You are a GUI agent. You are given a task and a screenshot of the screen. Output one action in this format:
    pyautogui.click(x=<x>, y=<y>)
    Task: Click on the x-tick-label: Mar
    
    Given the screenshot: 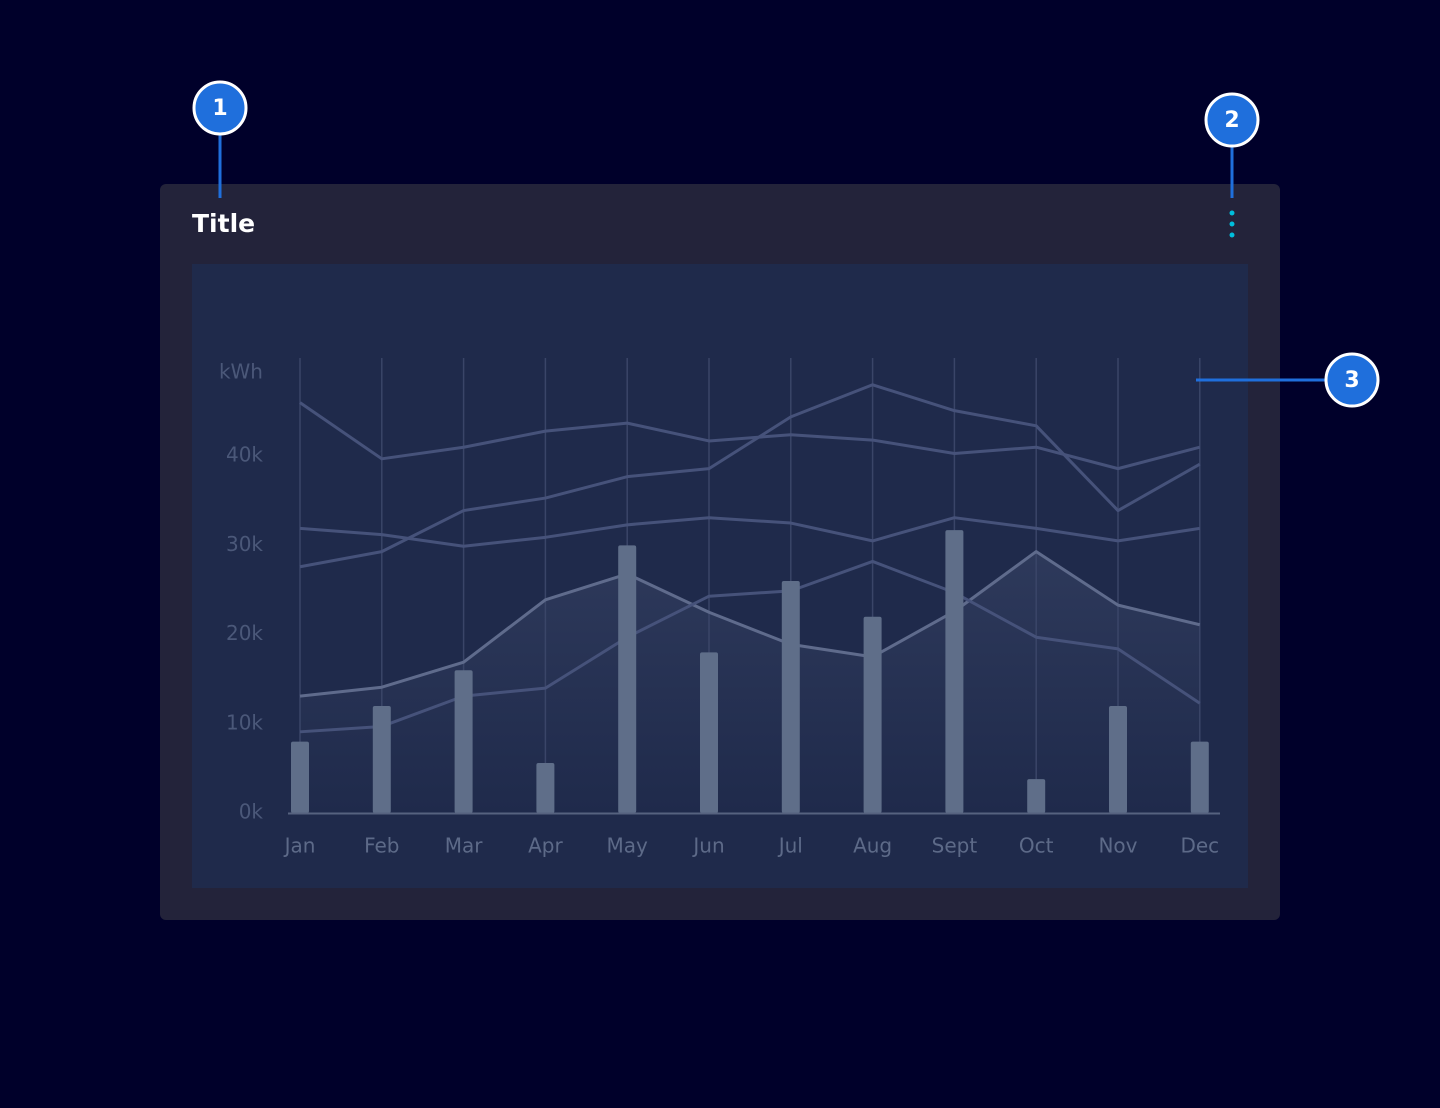 What is the action you would take?
    pyautogui.click(x=464, y=846)
    